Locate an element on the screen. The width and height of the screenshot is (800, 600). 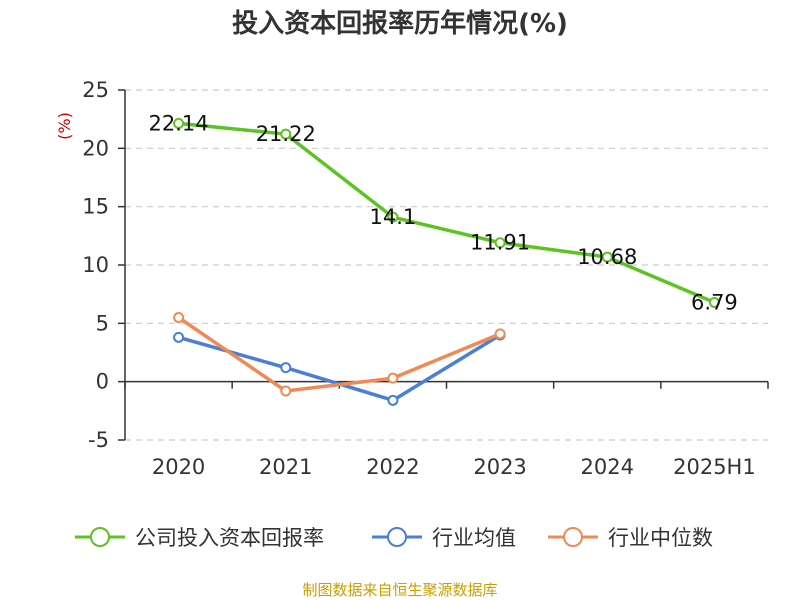
x-tick-labels: 2020 2021 2022 2023 2024 2025H1 is located at coordinates (454, 467).